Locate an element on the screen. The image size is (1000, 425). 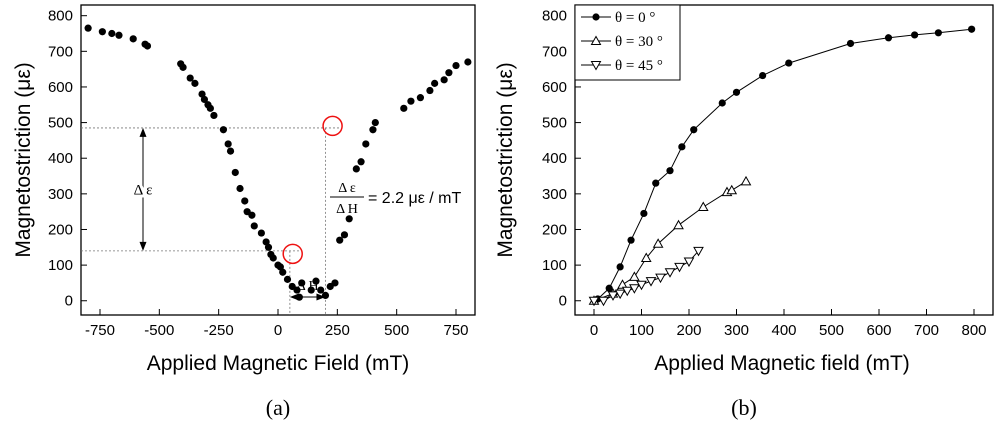
legend-label-2: θ = 30 ° is located at coordinates (639, 42).